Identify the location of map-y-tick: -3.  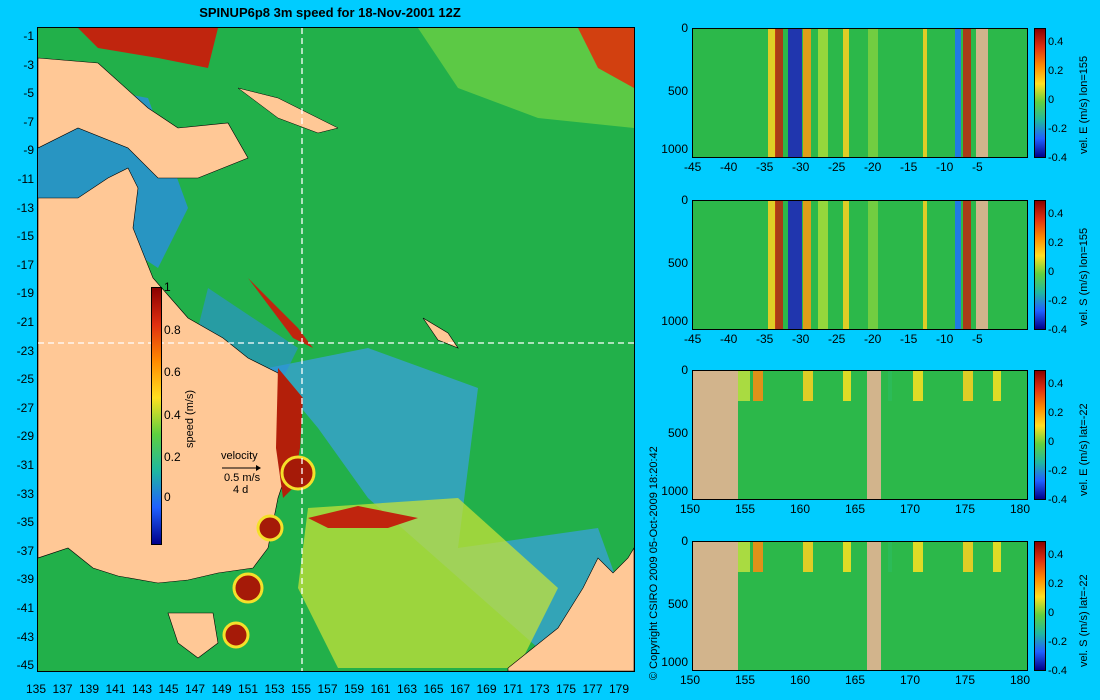
(28, 64).